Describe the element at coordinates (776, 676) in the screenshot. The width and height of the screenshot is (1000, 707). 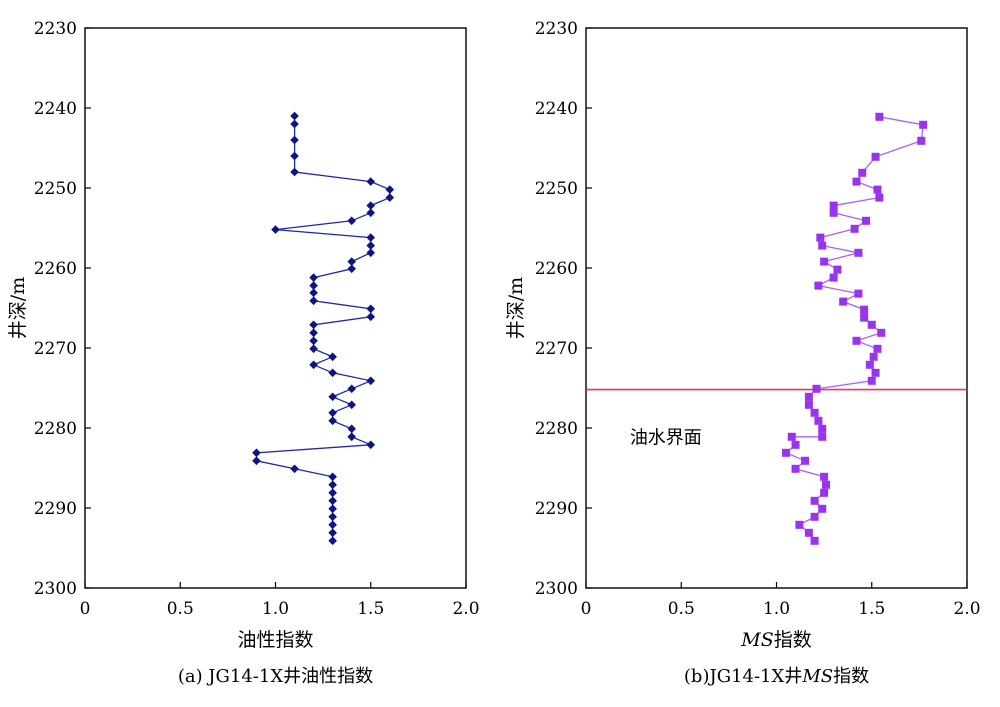
I see `panel-caption: (b)JG14-1X井MS指数` at that location.